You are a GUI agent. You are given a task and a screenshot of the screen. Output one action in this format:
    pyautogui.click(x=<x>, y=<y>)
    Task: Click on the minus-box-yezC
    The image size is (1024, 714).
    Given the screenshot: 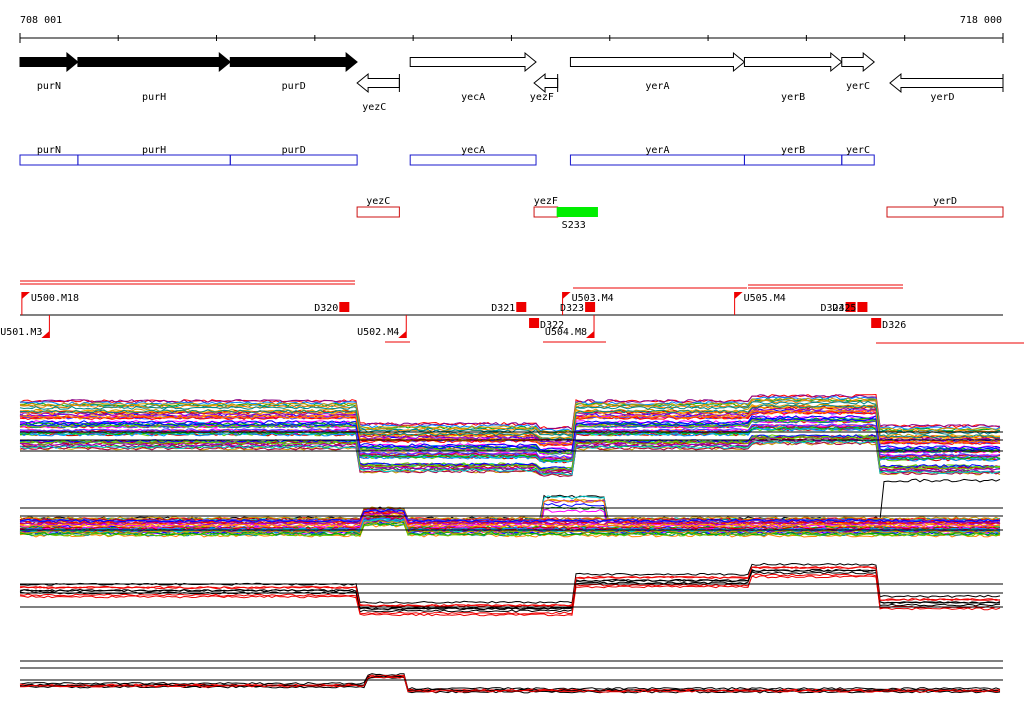 What is the action you would take?
    pyautogui.click(x=378, y=212)
    